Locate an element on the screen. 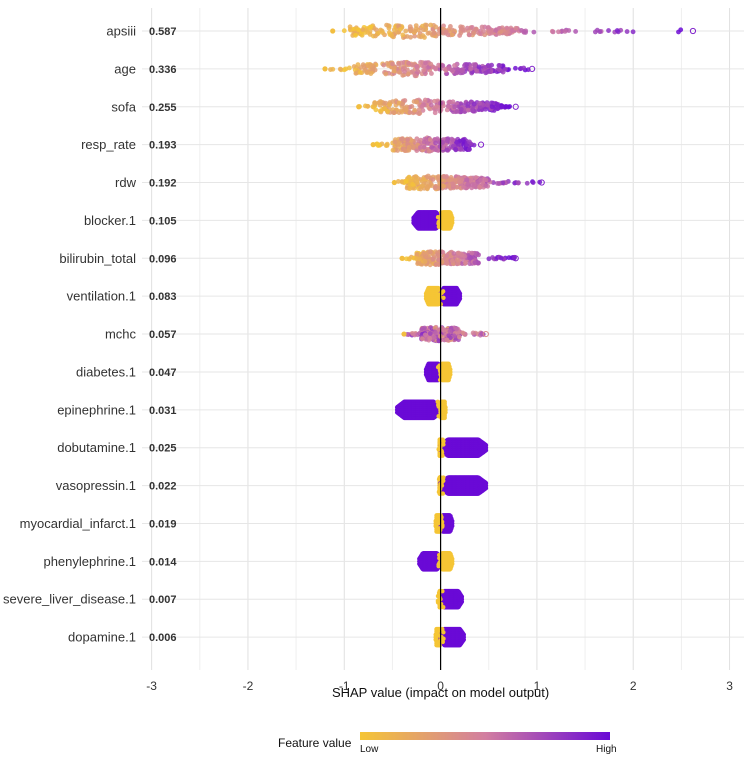 The image size is (750, 762). feature-swarm-diabetes.1 is located at coordinates (438, 372).